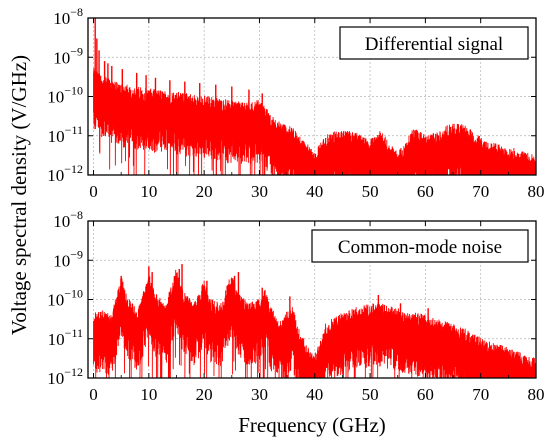  I want to click on legend-box: Common-mode noise, so click(420, 246).